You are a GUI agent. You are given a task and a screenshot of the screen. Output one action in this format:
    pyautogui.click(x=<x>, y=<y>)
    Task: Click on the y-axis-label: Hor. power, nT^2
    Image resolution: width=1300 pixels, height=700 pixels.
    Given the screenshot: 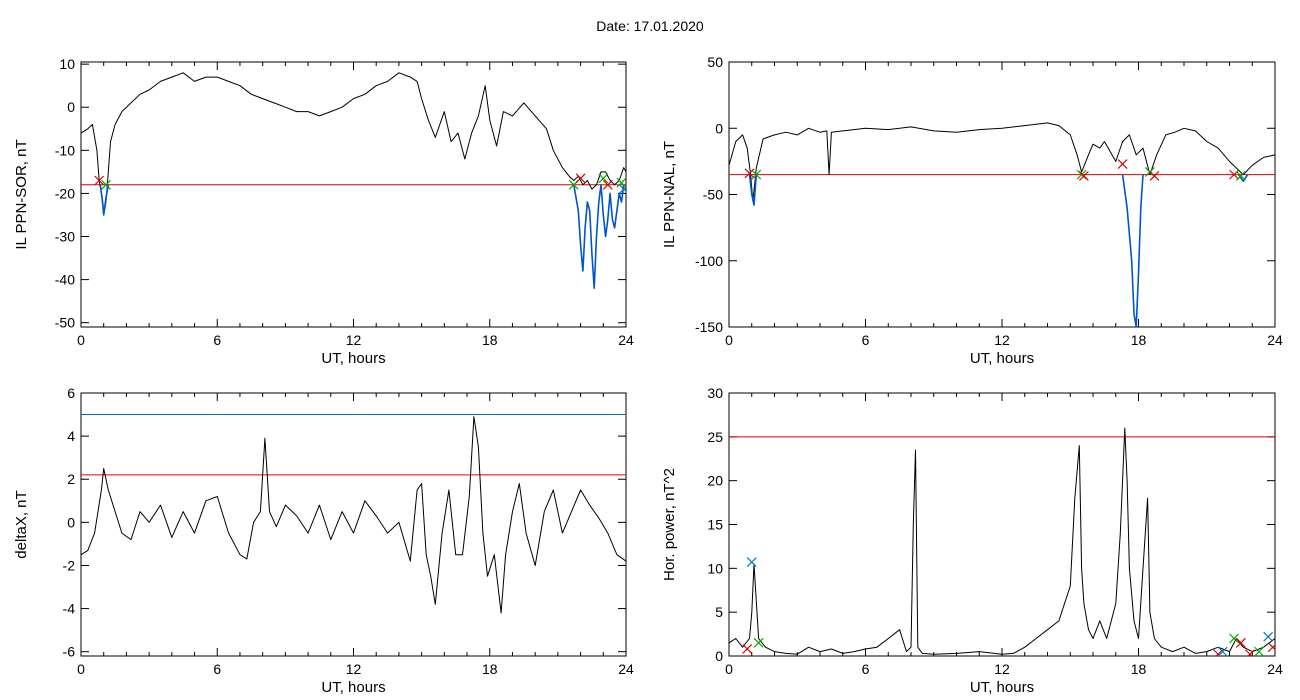 What is the action you would take?
    pyautogui.click(x=669, y=524)
    